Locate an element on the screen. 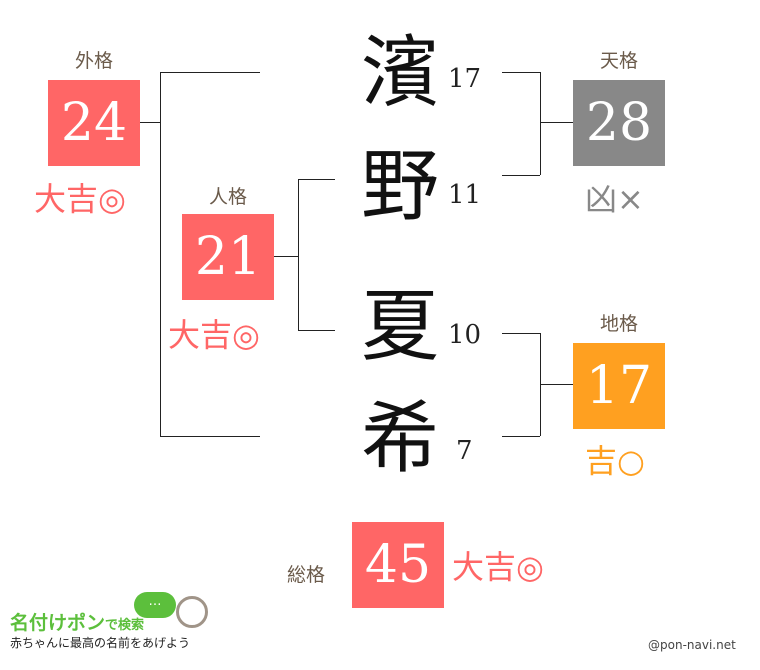 This screenshot has width=760, height=670. chikaku-fortune: 吉○ is located at coordinates (615, 461).